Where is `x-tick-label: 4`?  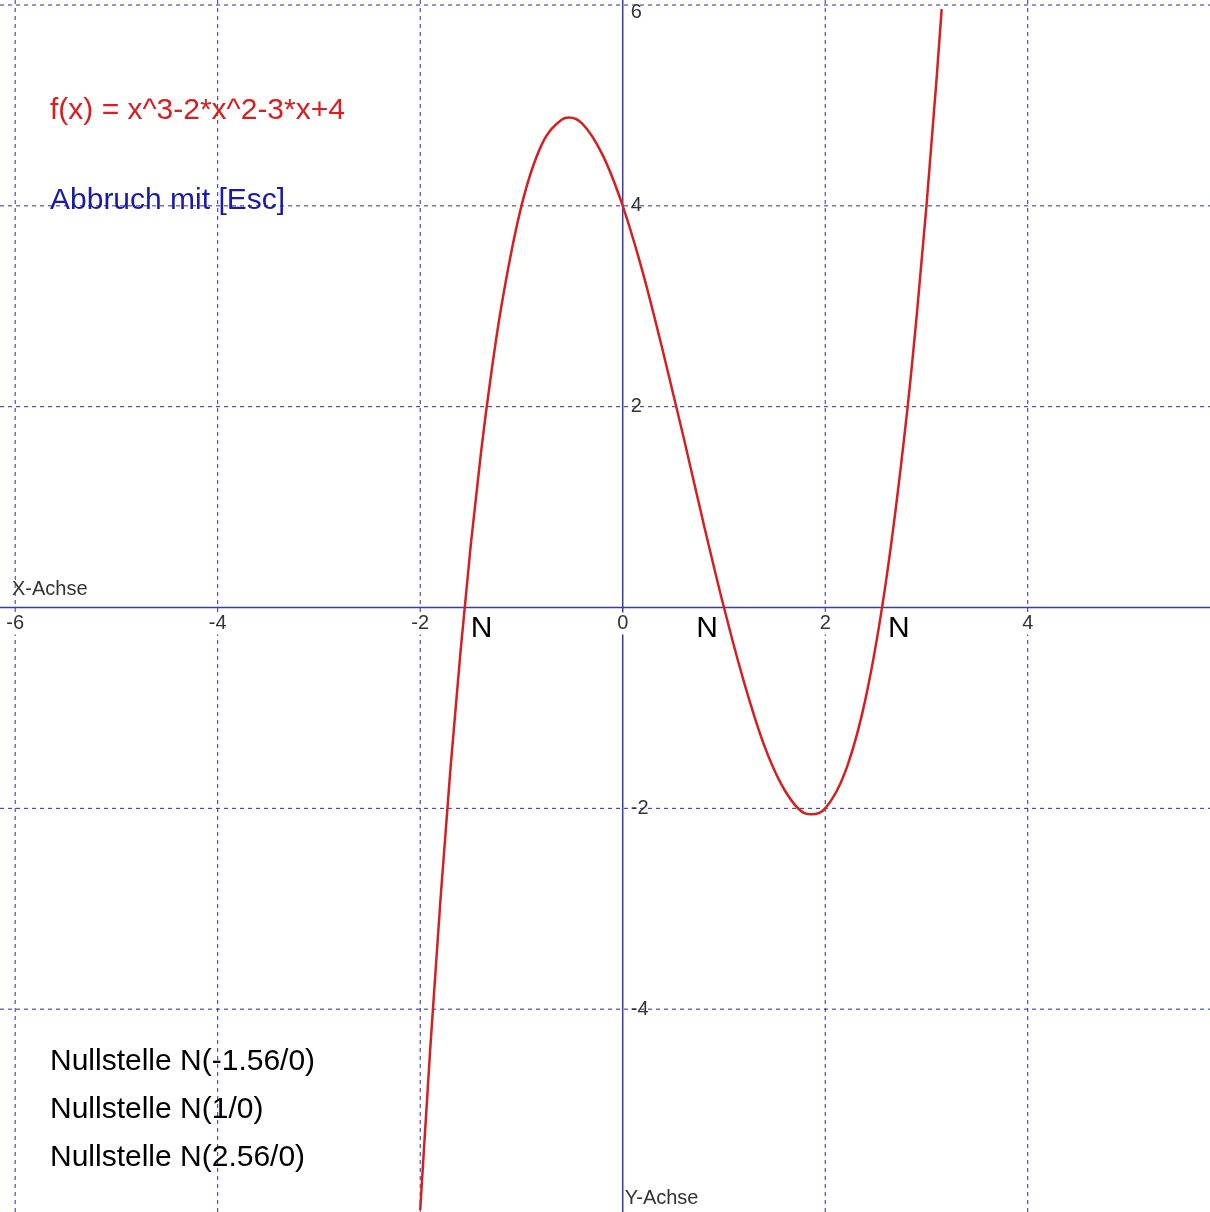 x-tick-label: 4 is located at coordinates (1028, 622).